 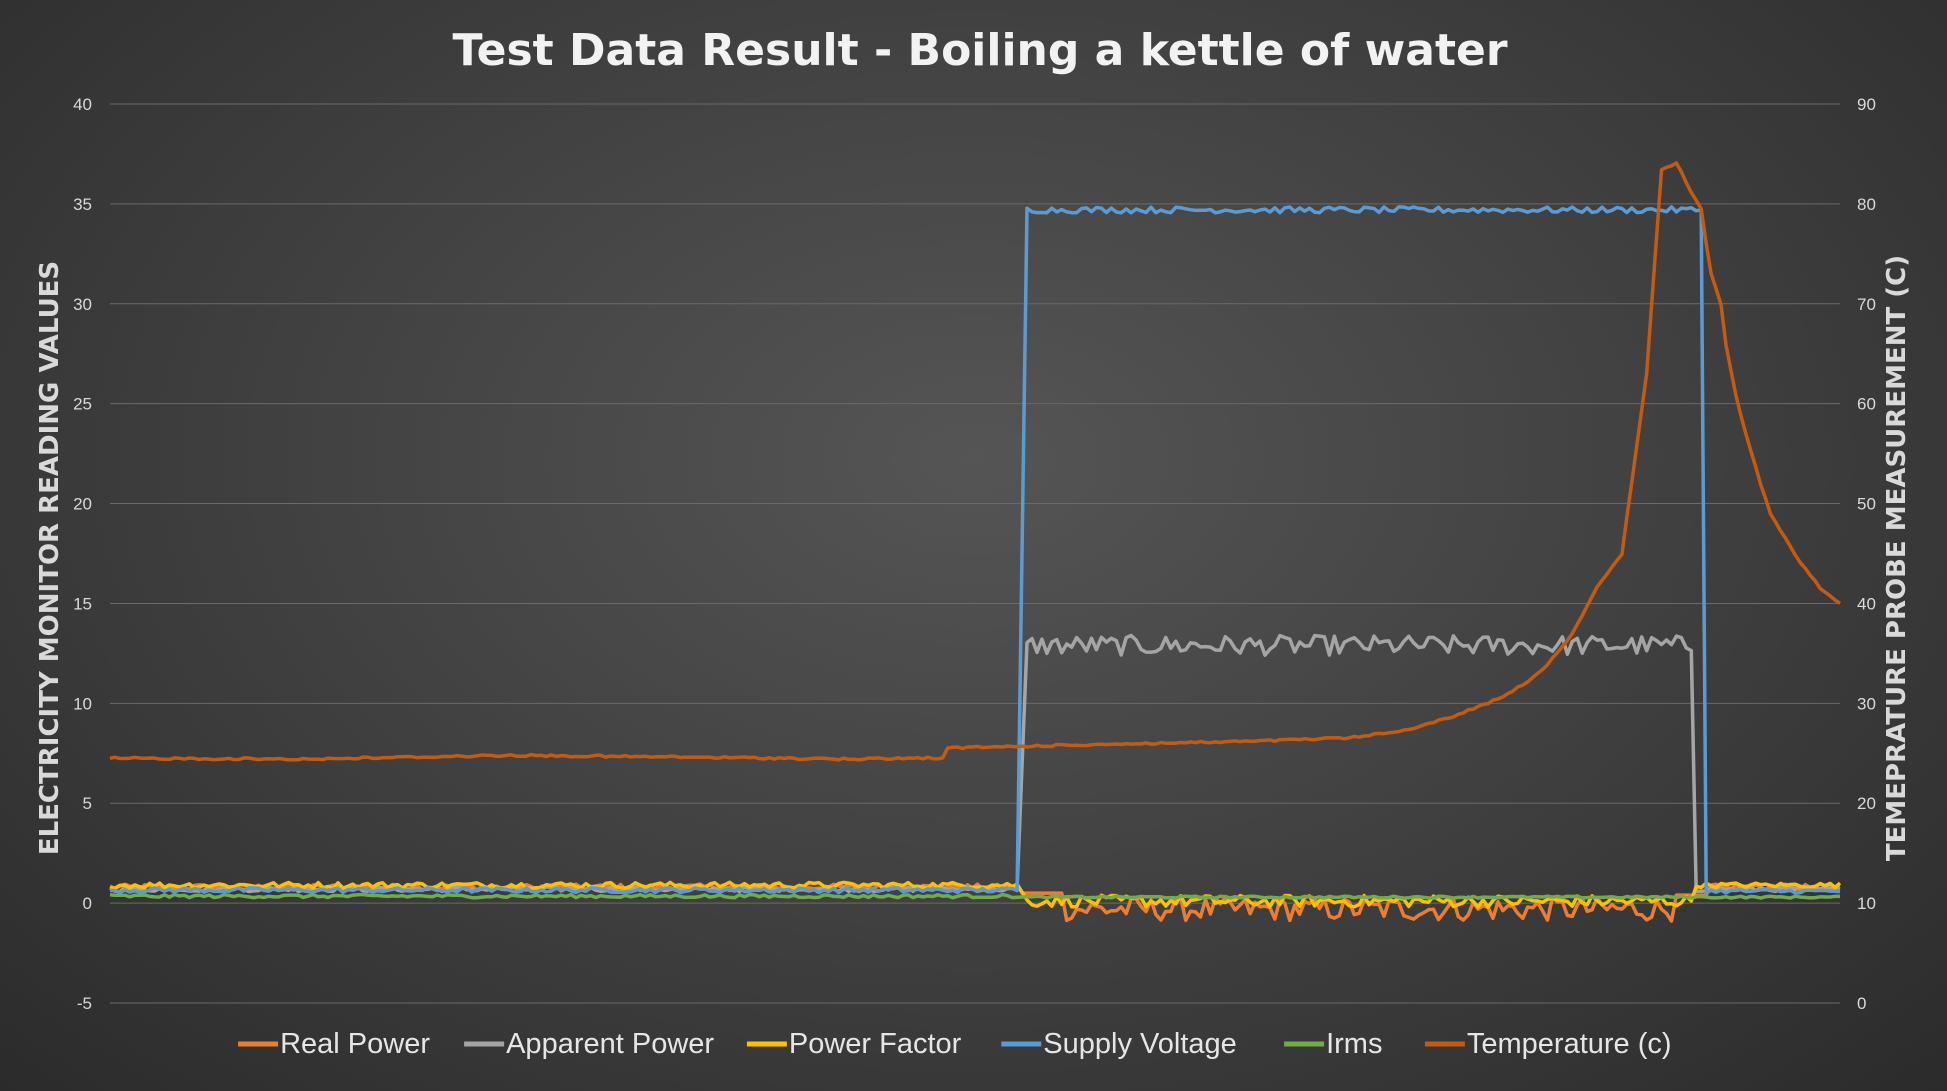 I want to click on right-tick-label: 70, so click(x=1866, y=304).